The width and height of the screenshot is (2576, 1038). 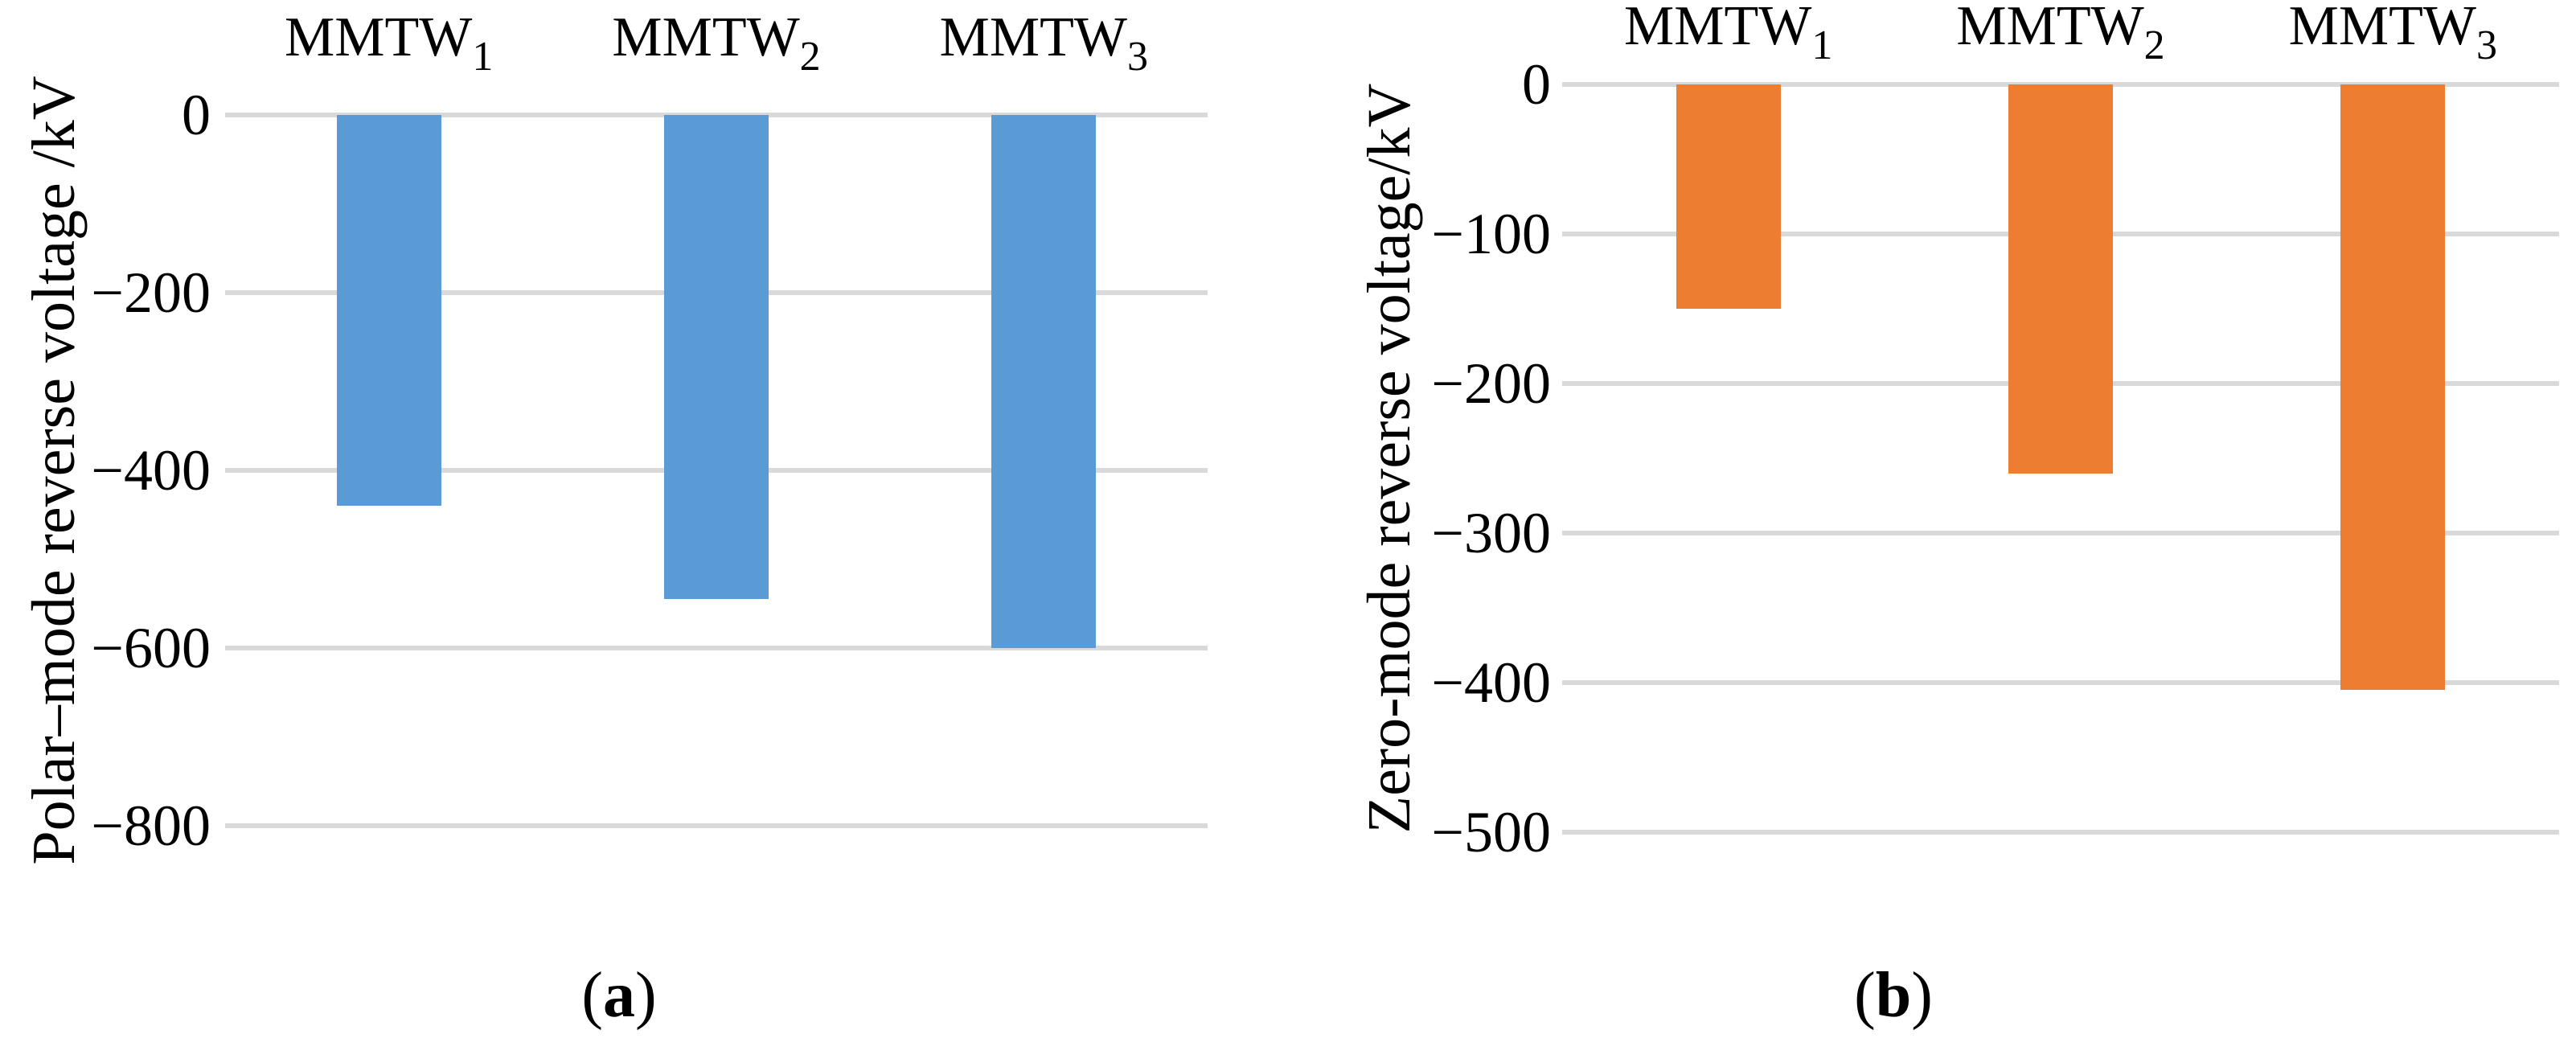 I want to click on caption-letter: b, so click(x=1894, y=995).